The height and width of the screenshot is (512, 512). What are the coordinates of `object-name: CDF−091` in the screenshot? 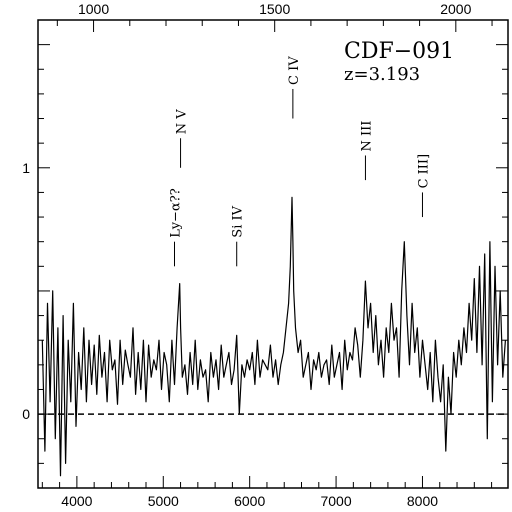 It's located at (399, 51).